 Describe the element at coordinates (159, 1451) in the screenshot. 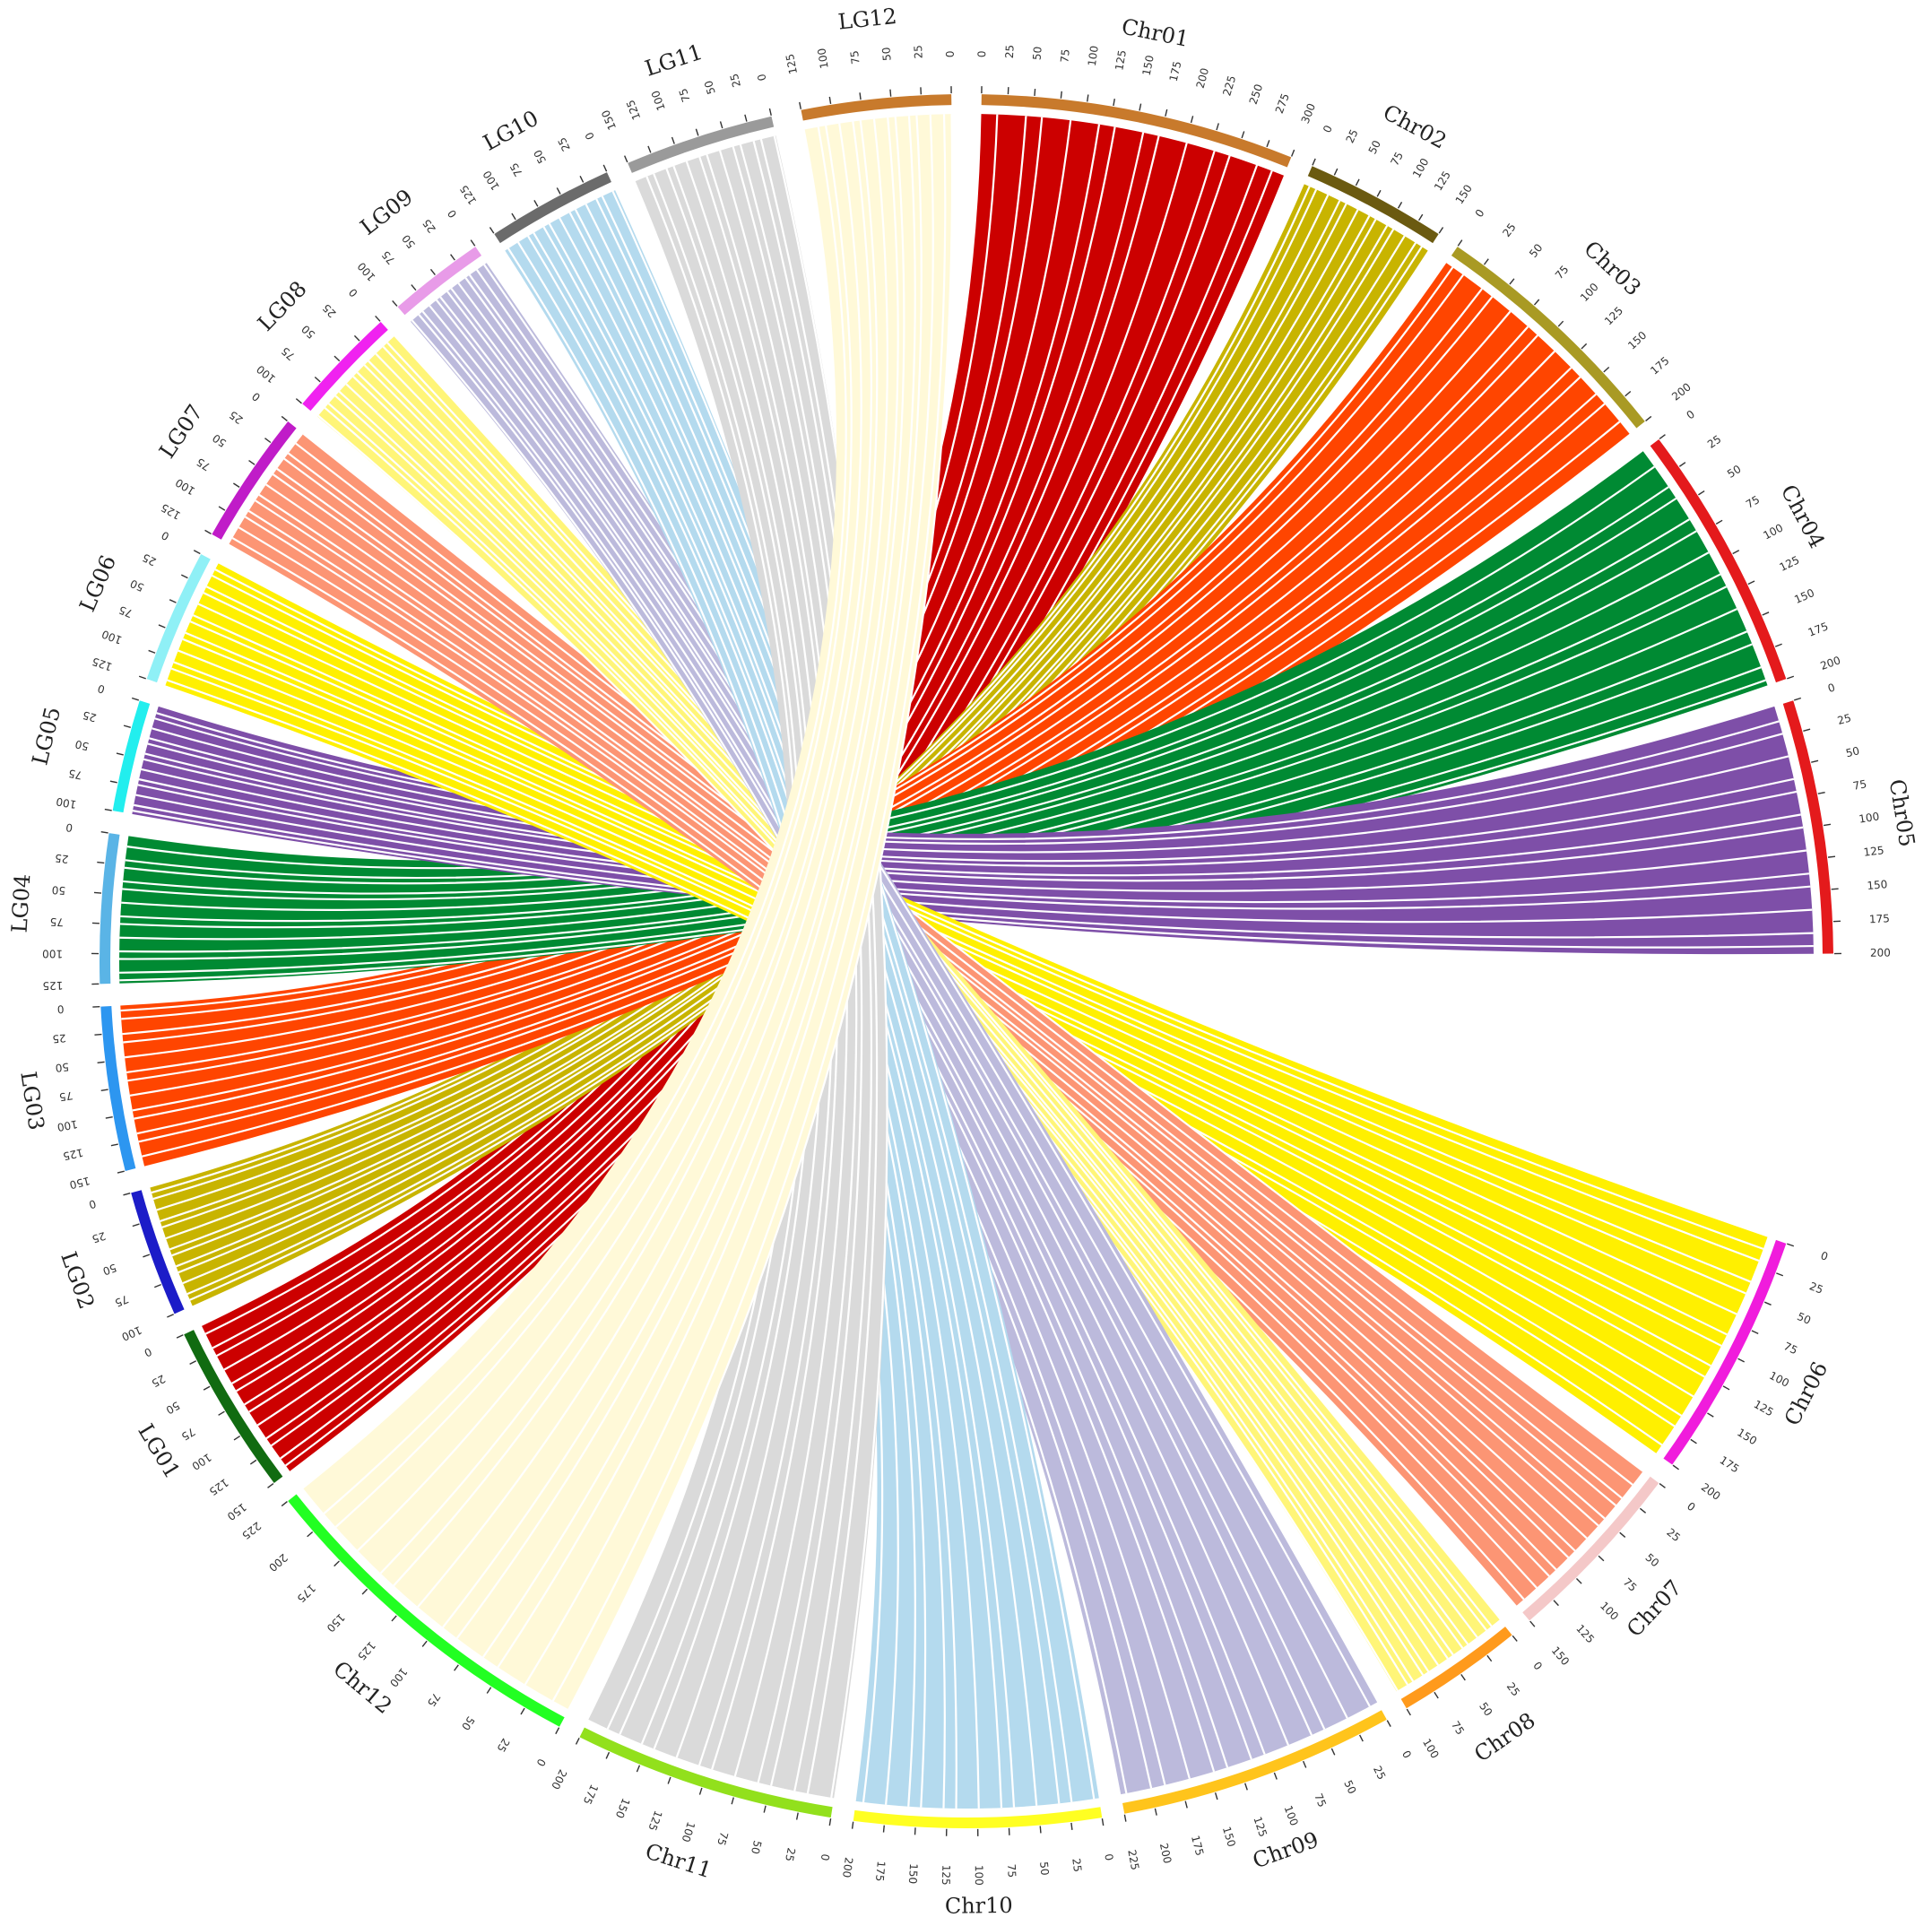

I see `chromosome-label-lg01: LG01` at that location.